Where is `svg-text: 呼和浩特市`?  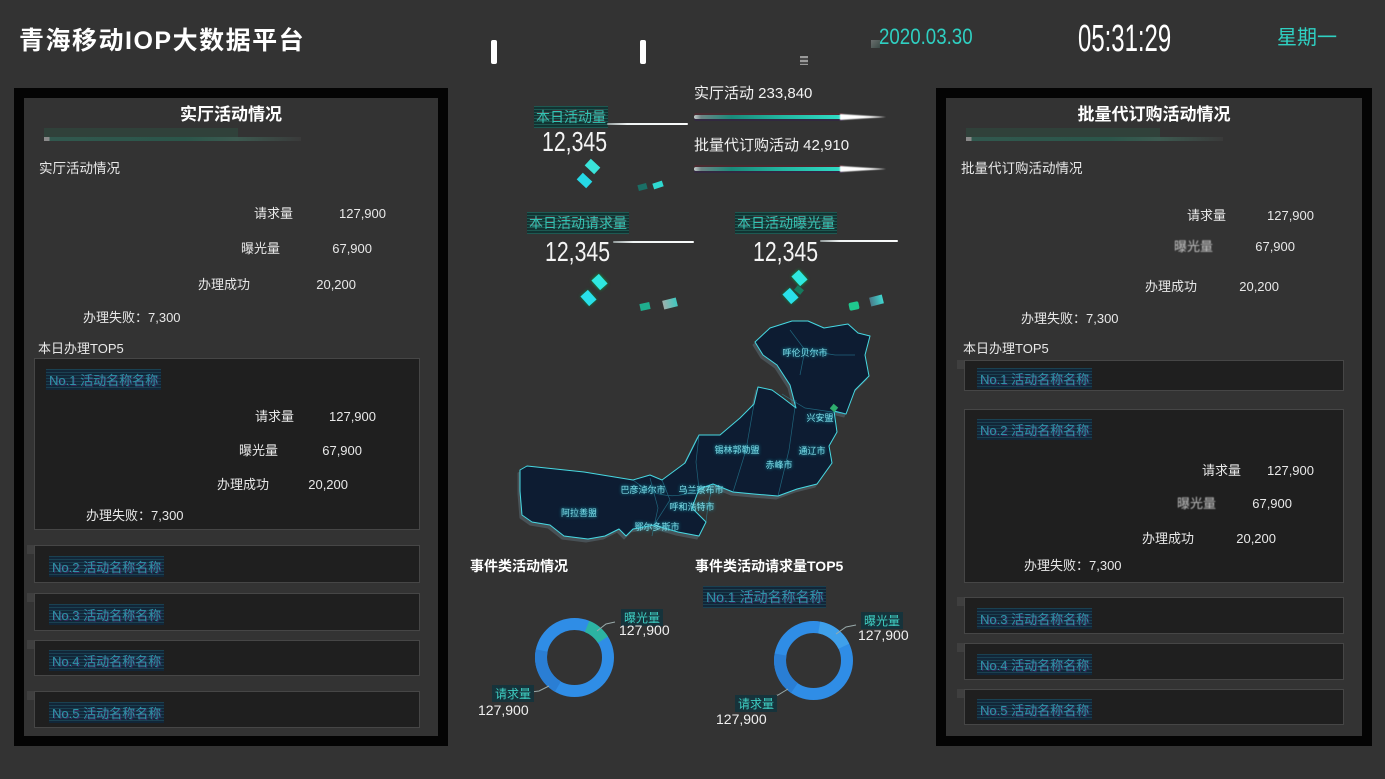
svg-text: 呼和浩特市 is located at coordinates (691, 506).